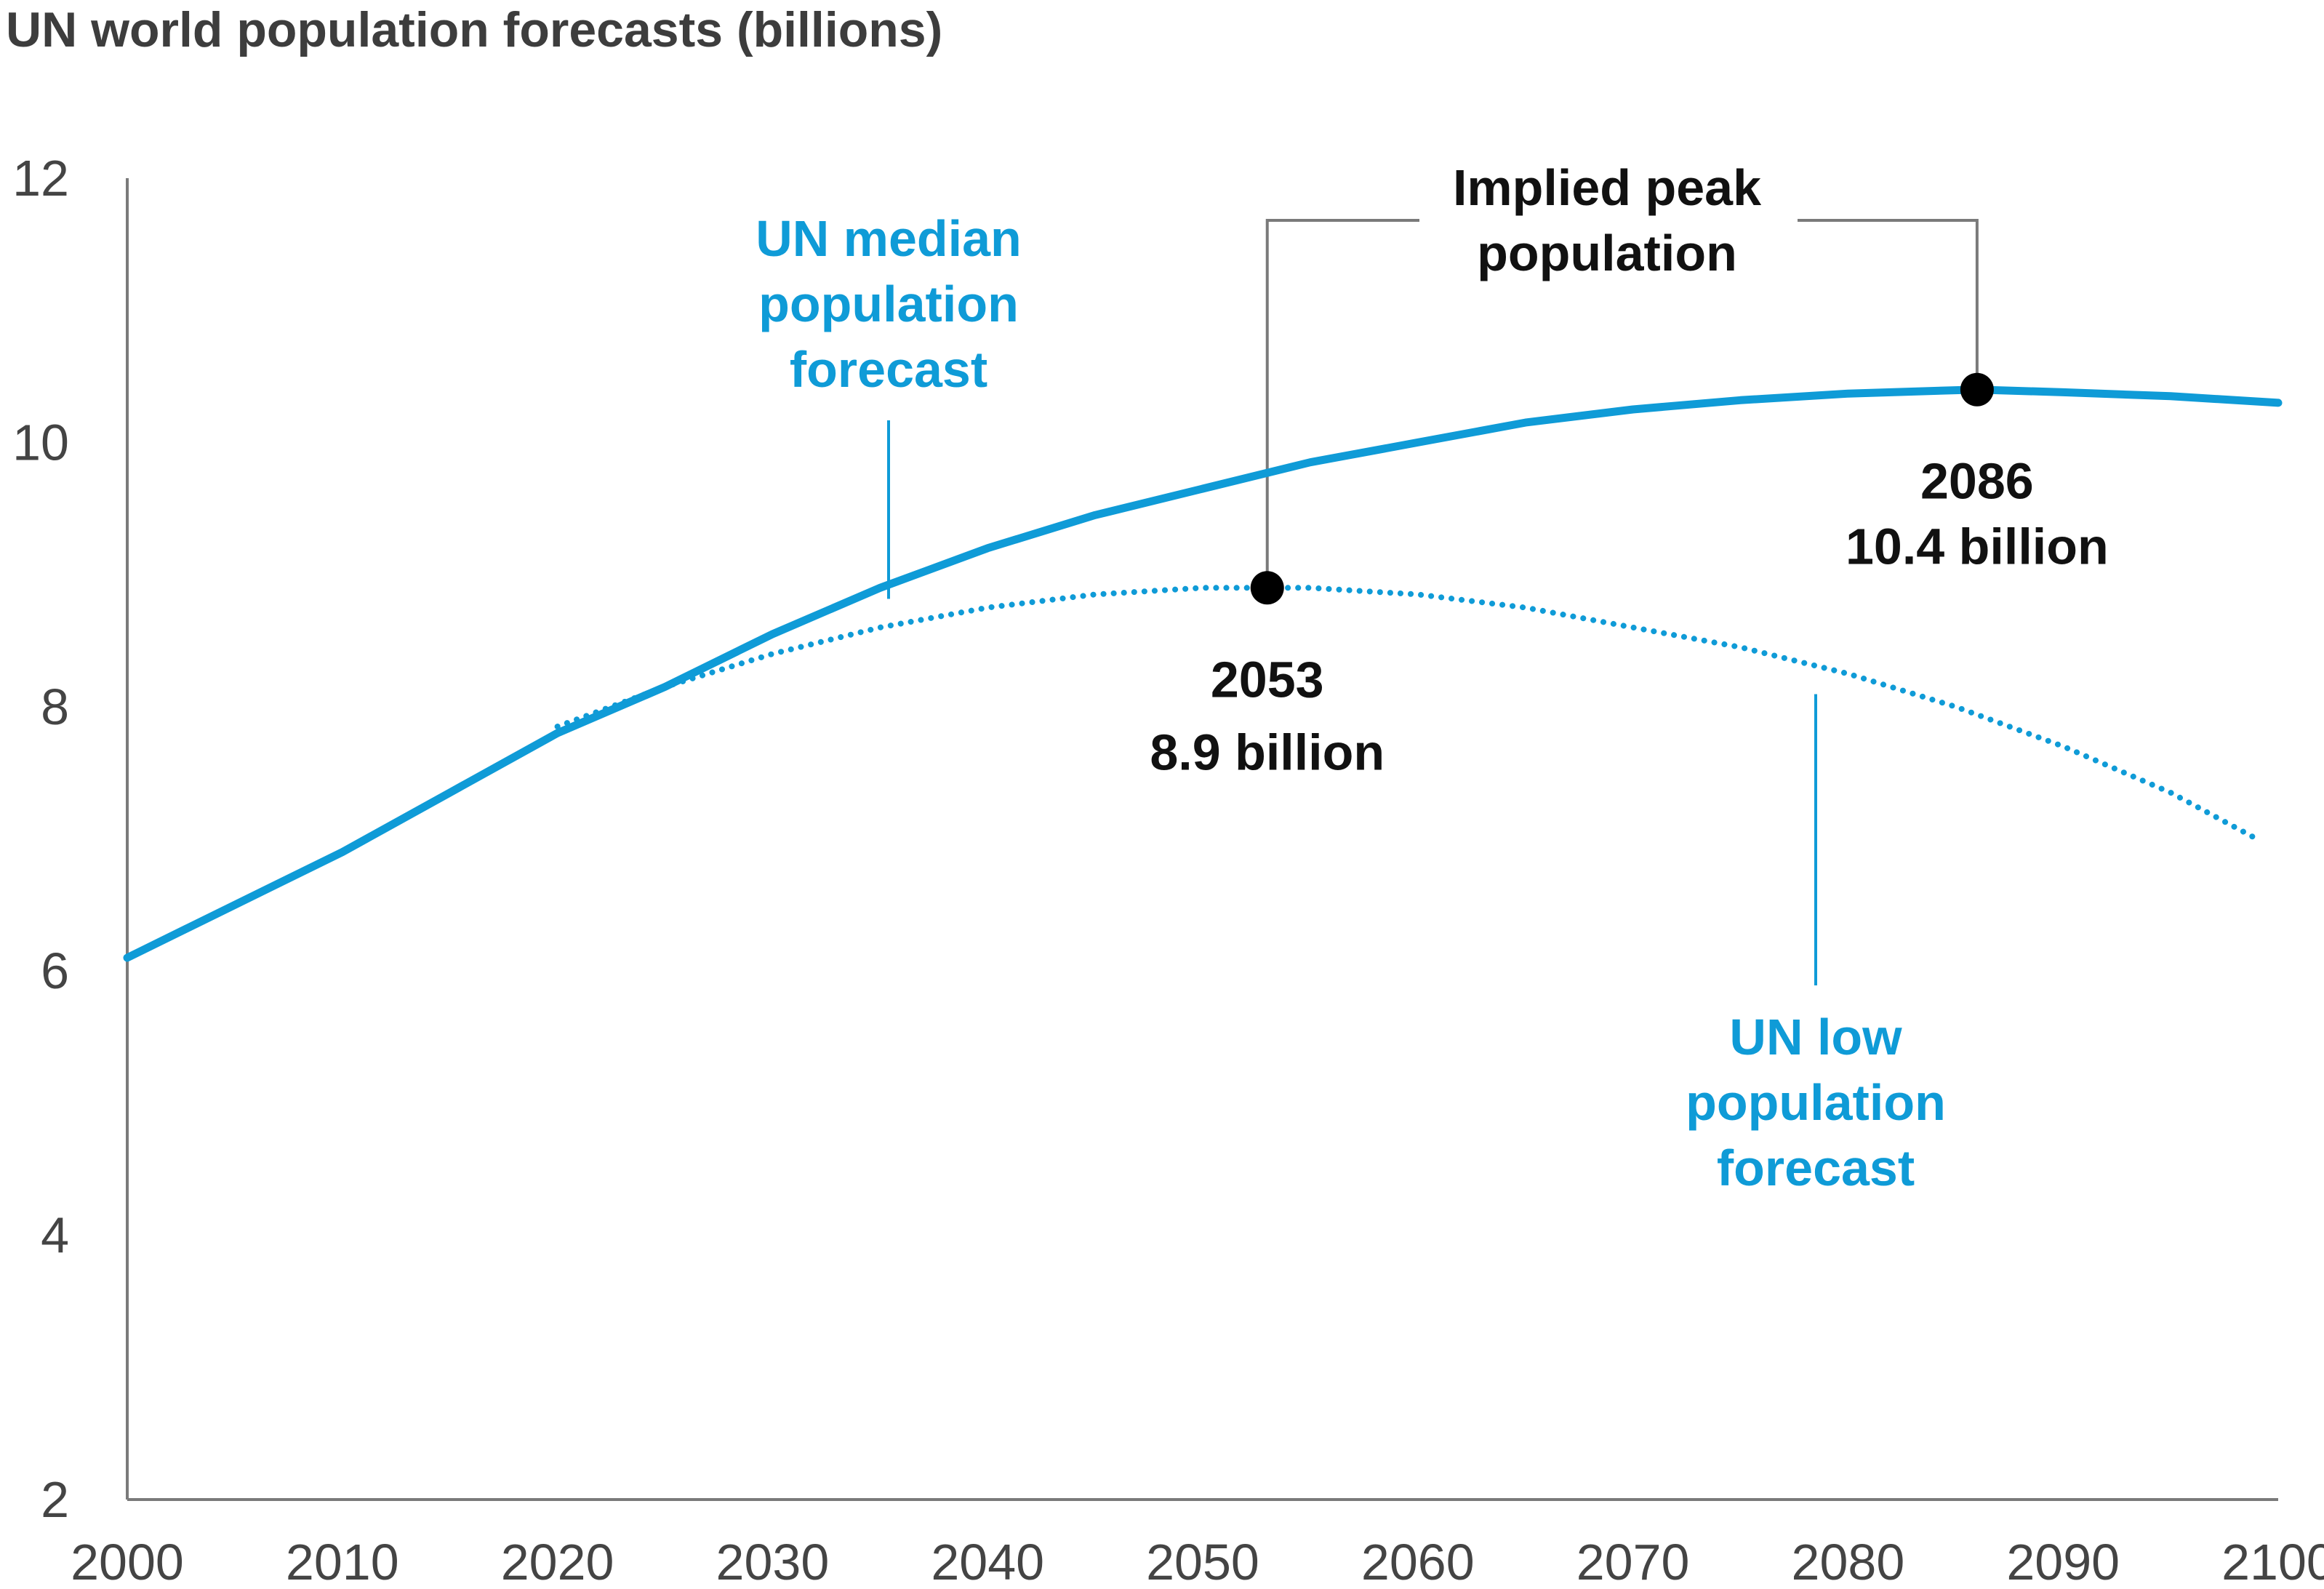  What do you see at coordinates (1633, 1561) in the screenshot?
I see `x-tick-label-2070: 2070` at bounding box center [1633, 1561].